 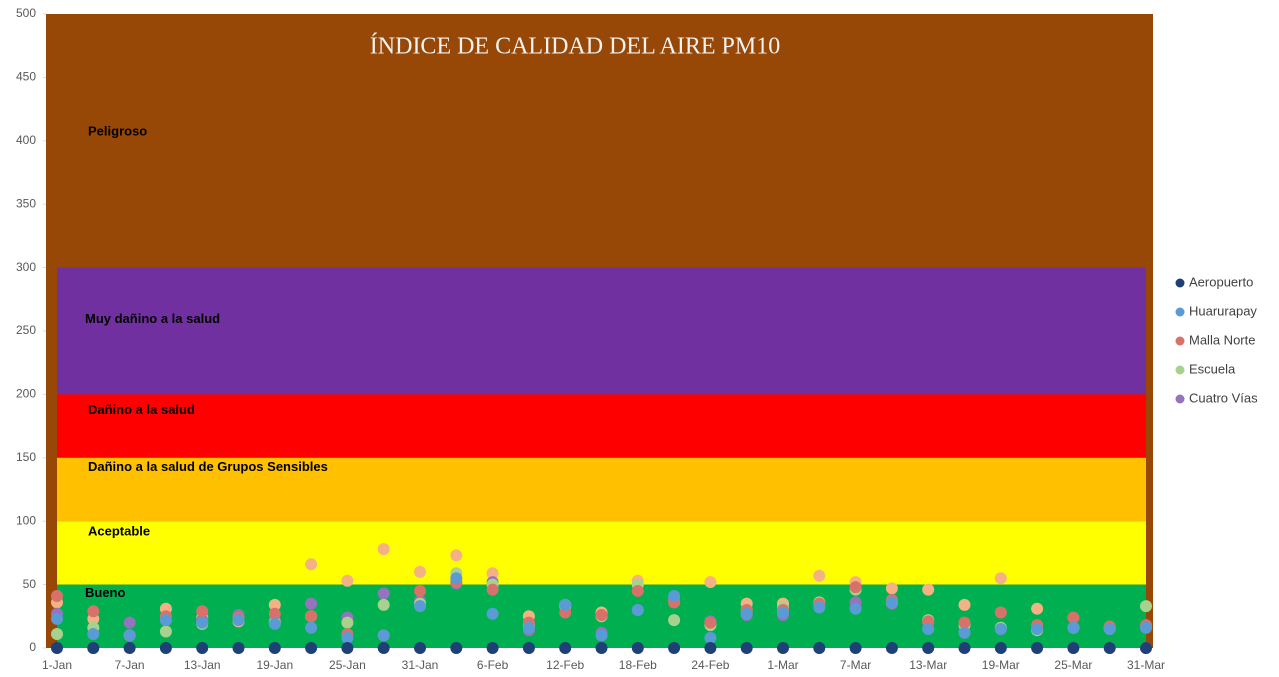 I want to click on y-tick-label: 300, so click(x=26, y=267).